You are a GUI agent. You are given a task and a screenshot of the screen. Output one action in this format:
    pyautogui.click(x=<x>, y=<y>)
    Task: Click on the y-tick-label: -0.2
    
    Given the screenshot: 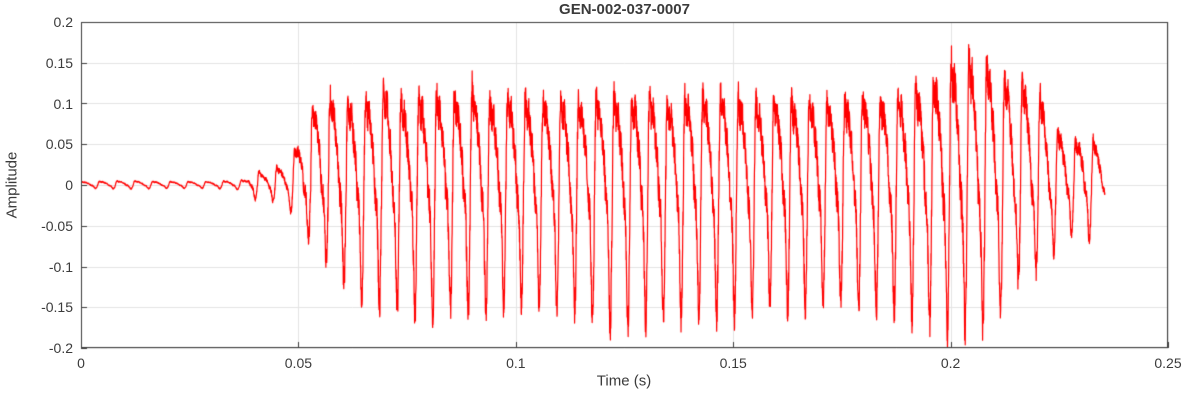 What is the action you would take?
    pyautogui.click(x=60, y=348)
    